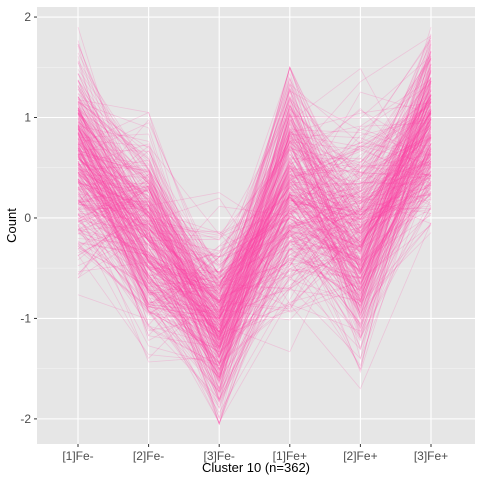 Image resolution: width=480 pixels, height=480 pixels. I want to click on y-tick-label: 1, so click(27, 118).